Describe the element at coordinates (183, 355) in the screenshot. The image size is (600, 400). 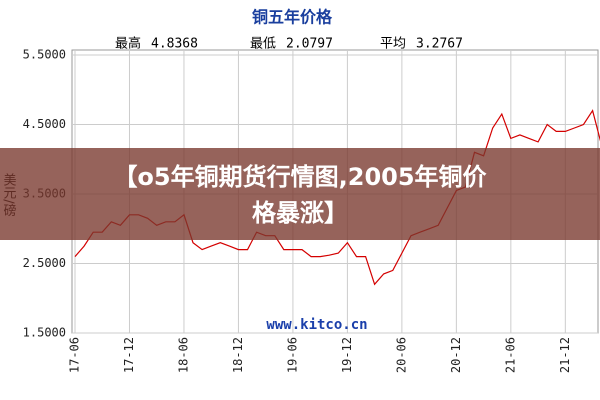
I see `x-tick-label: 18-06` at that location.